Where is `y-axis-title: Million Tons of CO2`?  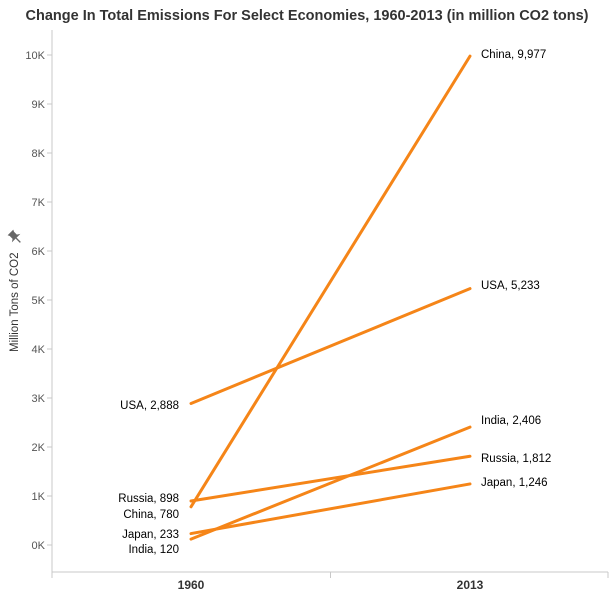 y-axis-title: Million Tons of CO2 is located at coordinates (15, 303).